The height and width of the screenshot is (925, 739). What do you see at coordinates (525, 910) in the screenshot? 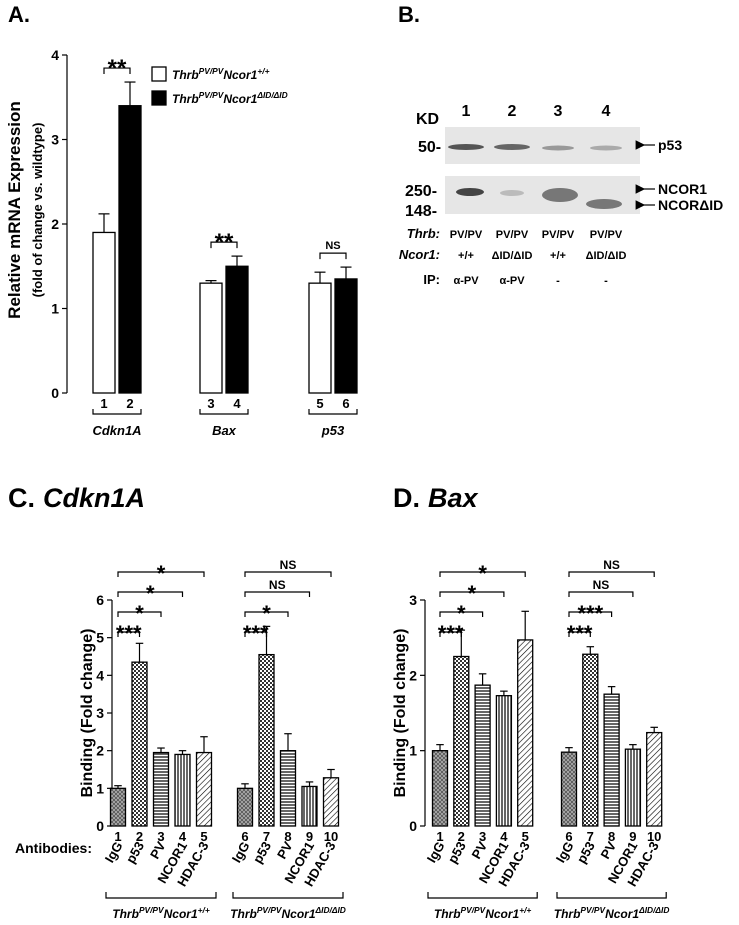
I see `name-part: +/+` at bounding box center [525, 910].